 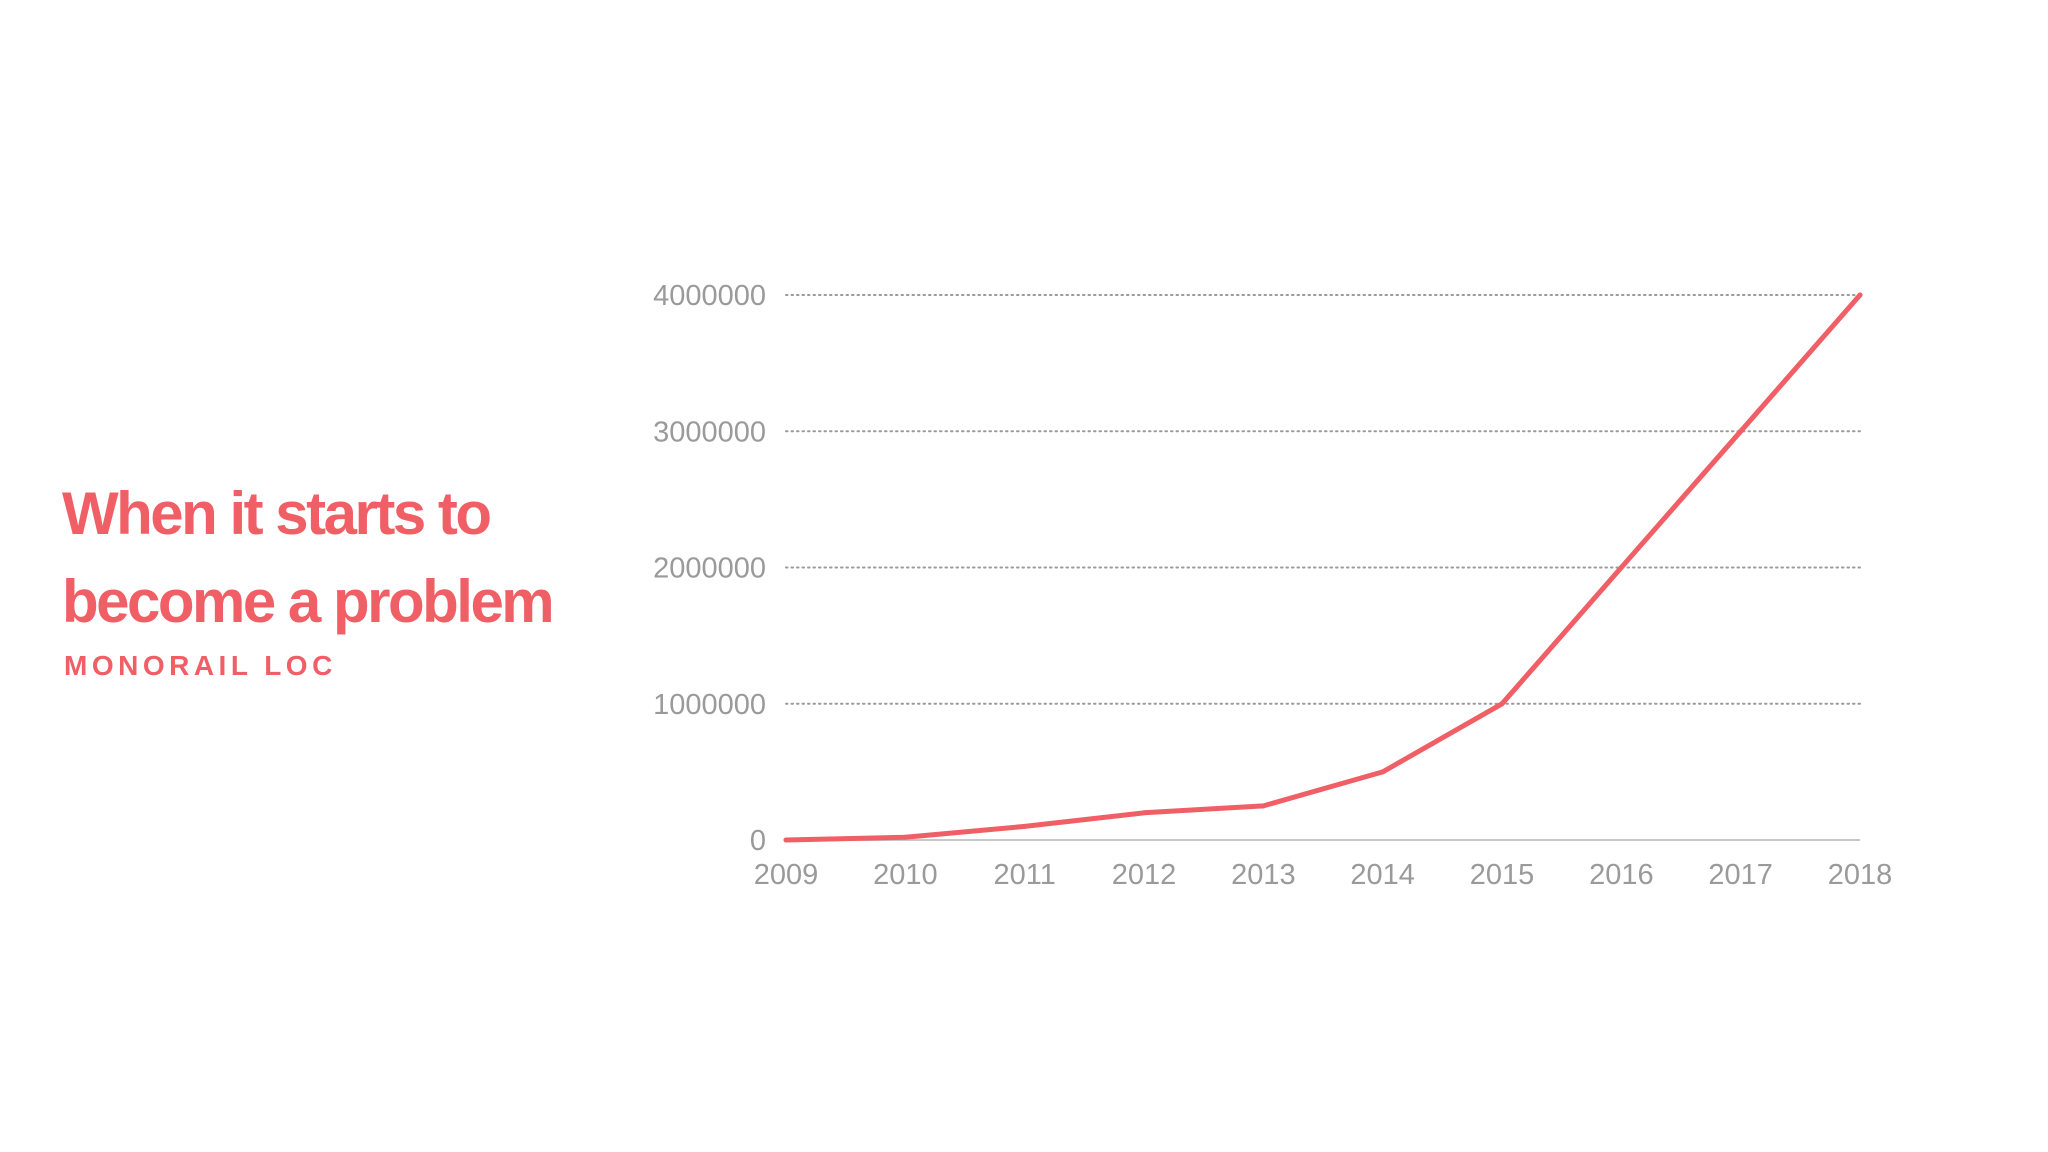 I want to click on x-tick-label: 2013, so click(x=1263, y=875).